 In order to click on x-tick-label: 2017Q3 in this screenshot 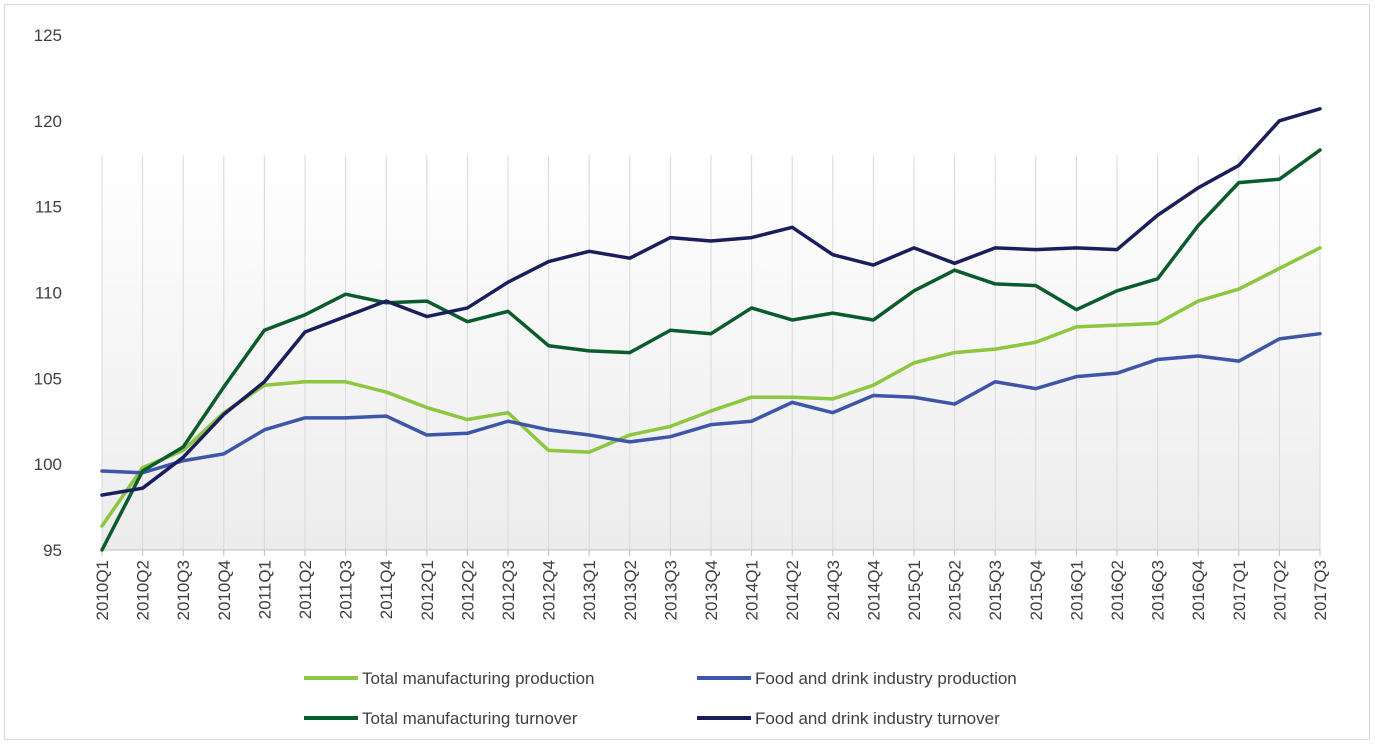, I will do `click(1320, 590)`.